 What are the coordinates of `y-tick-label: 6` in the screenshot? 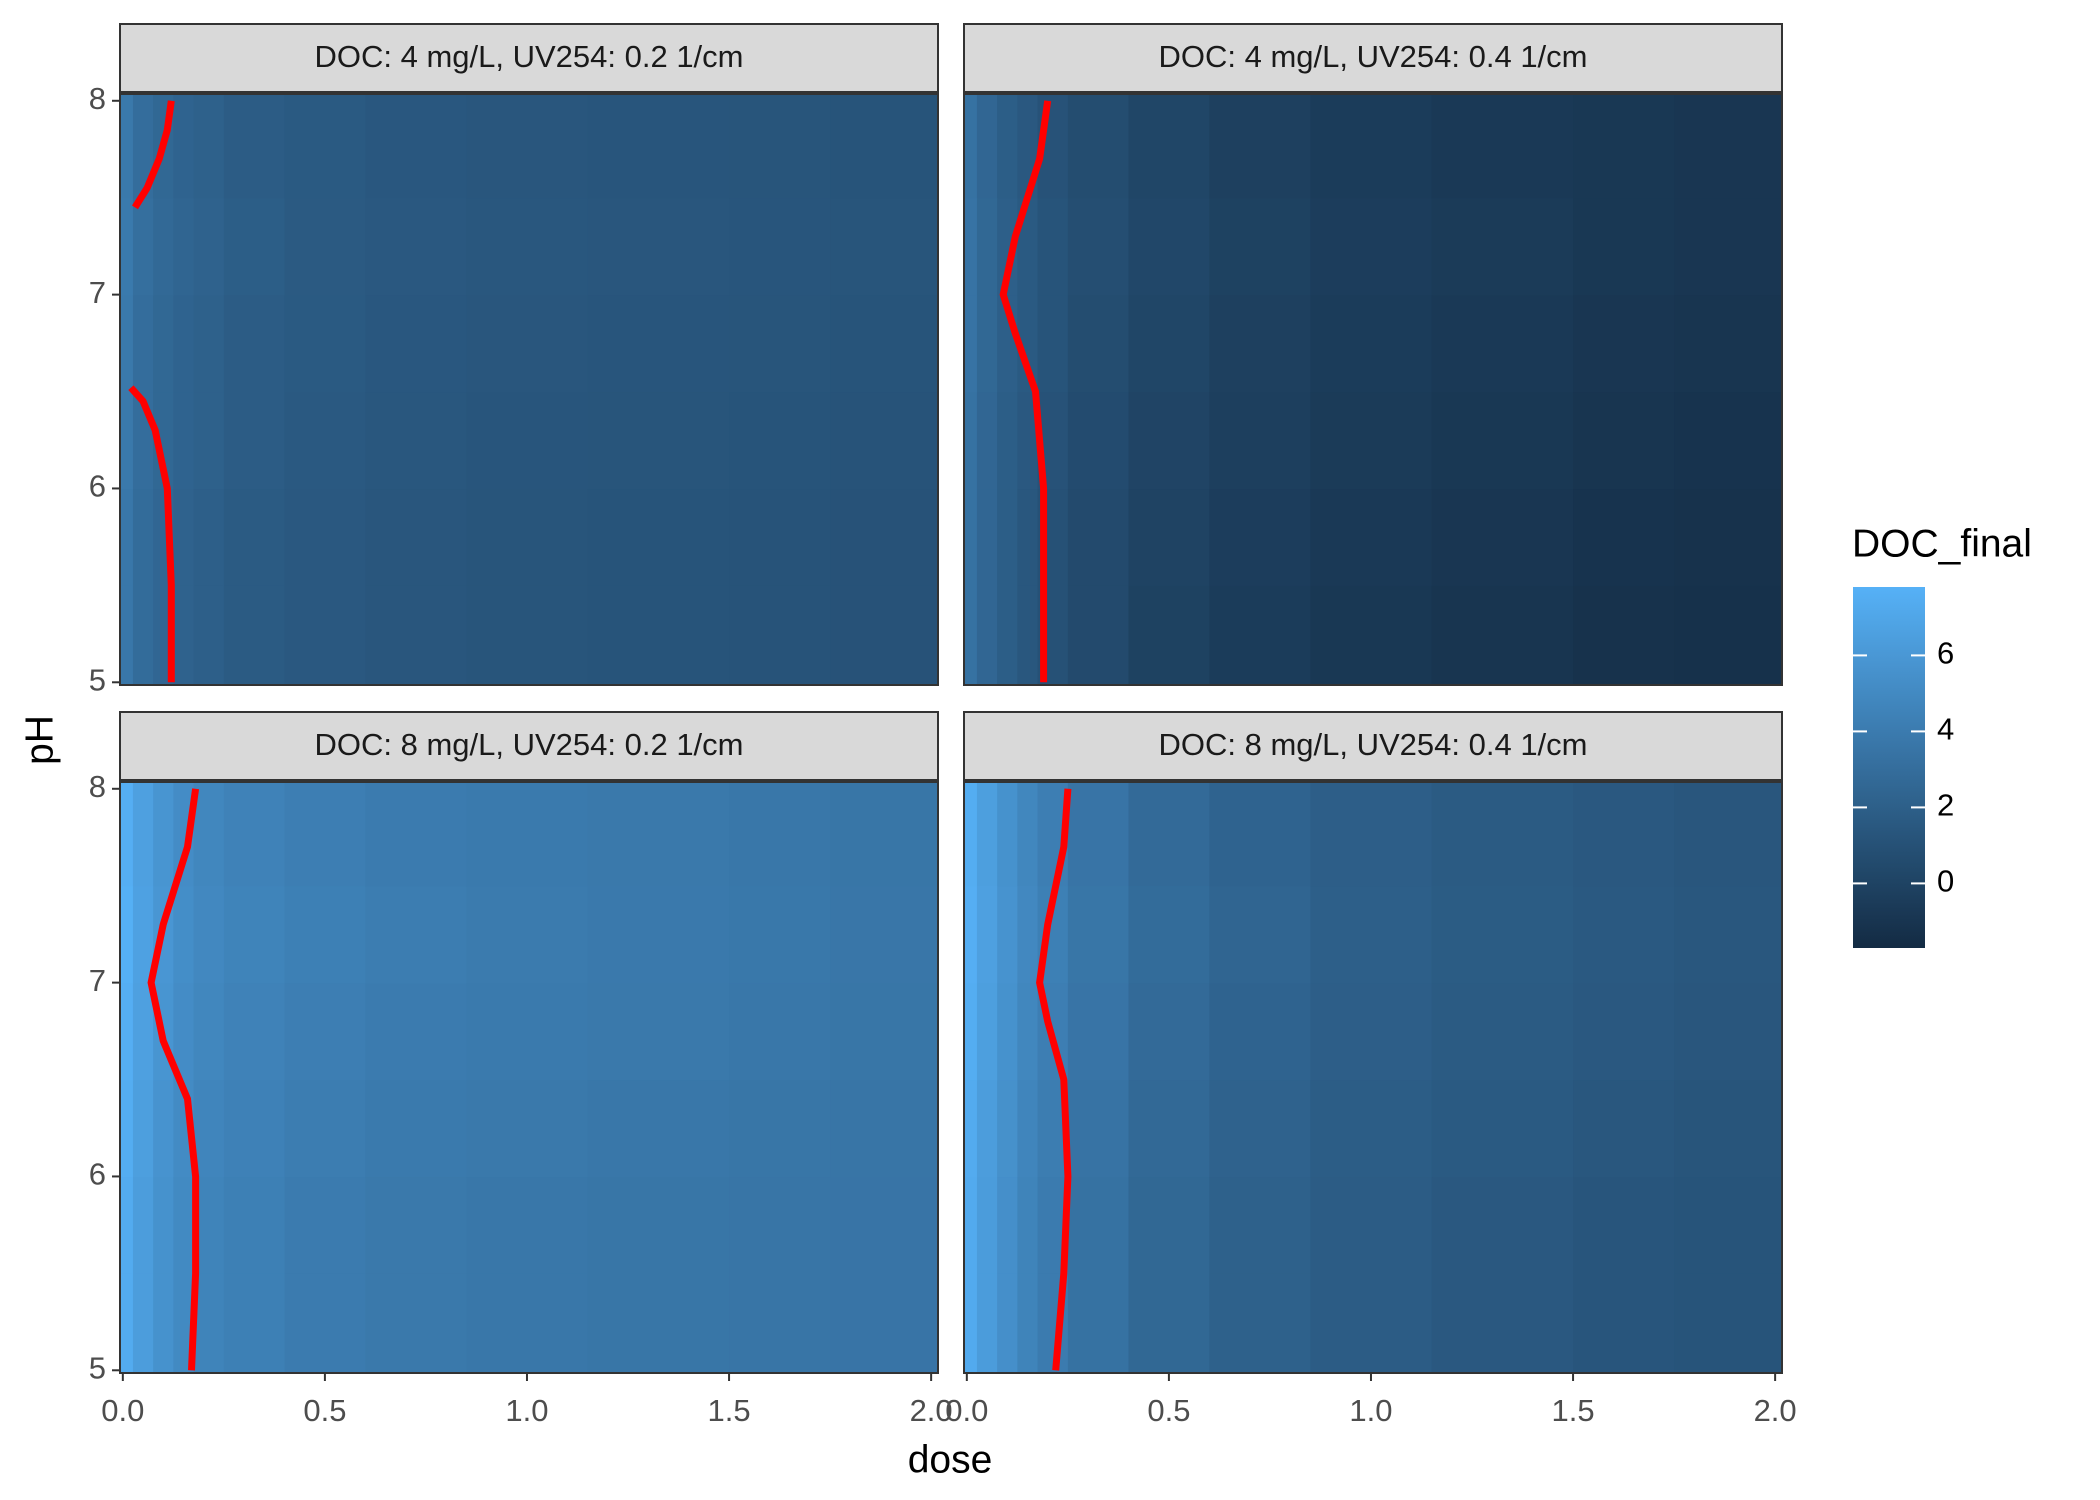 It's located at (97, 1174).